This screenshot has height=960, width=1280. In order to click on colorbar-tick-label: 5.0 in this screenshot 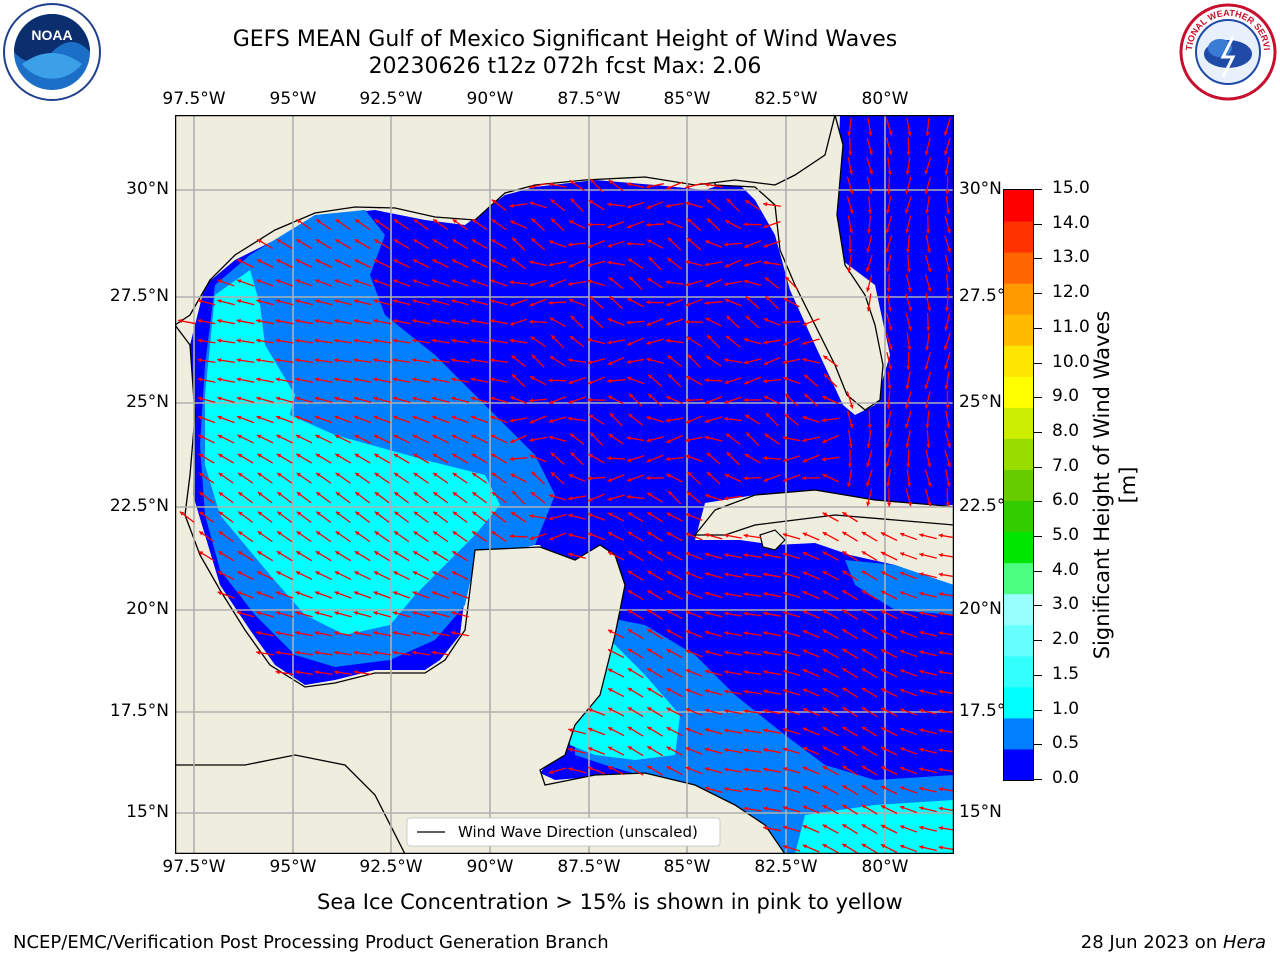, I will do `click(1066, 535)`.